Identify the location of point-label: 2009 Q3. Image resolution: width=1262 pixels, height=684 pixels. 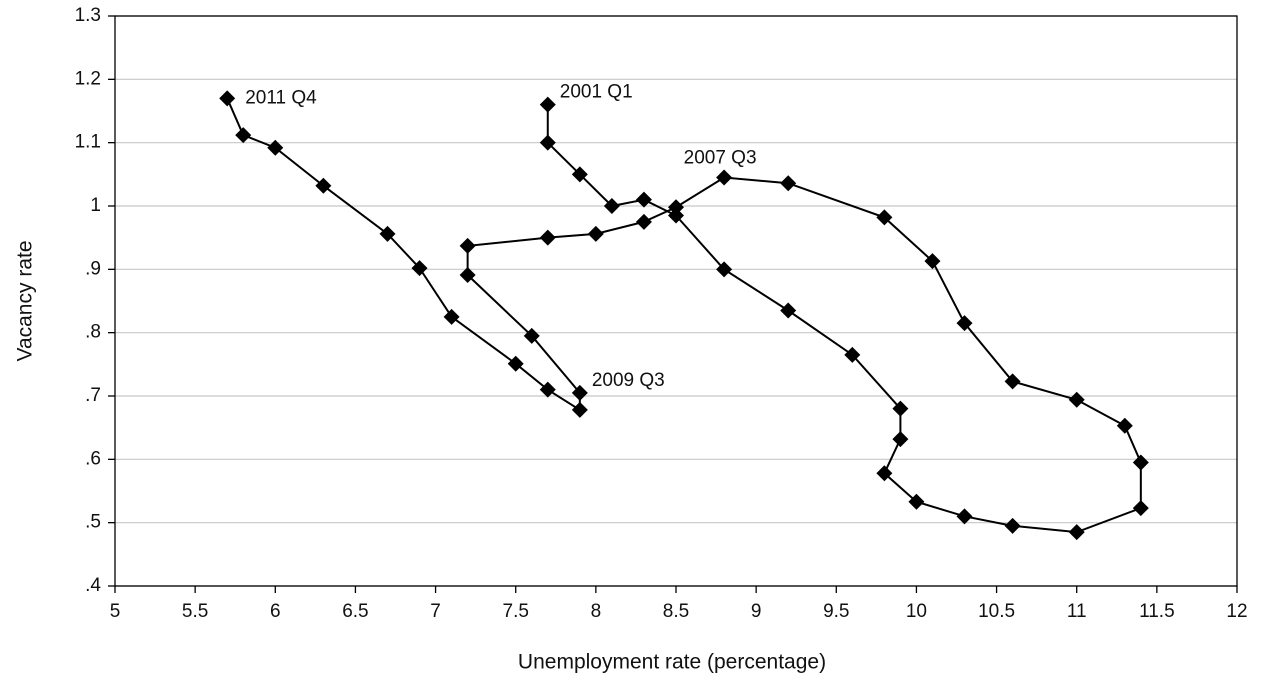
(628, 380).